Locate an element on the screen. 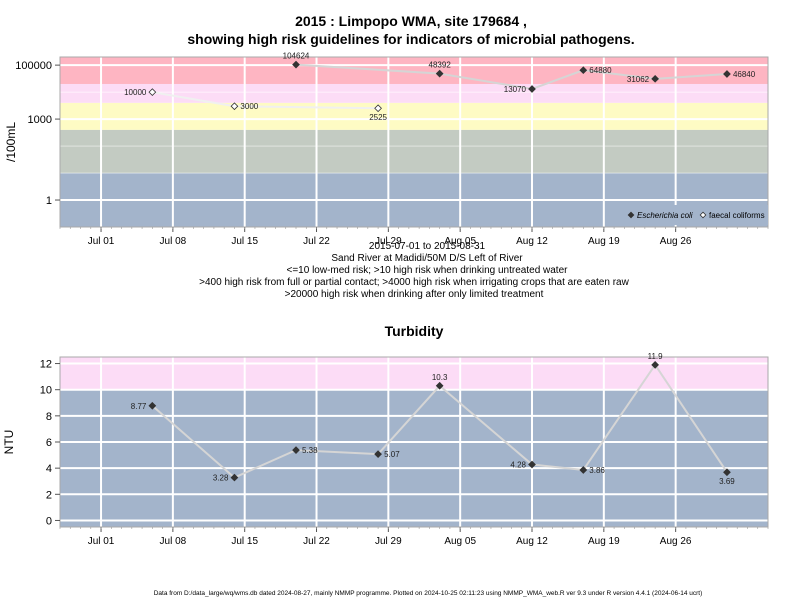 Image resolution: width=800 pixels, height=600 pixels. data-point-label: 3000 is located at coordinates (249, 106).